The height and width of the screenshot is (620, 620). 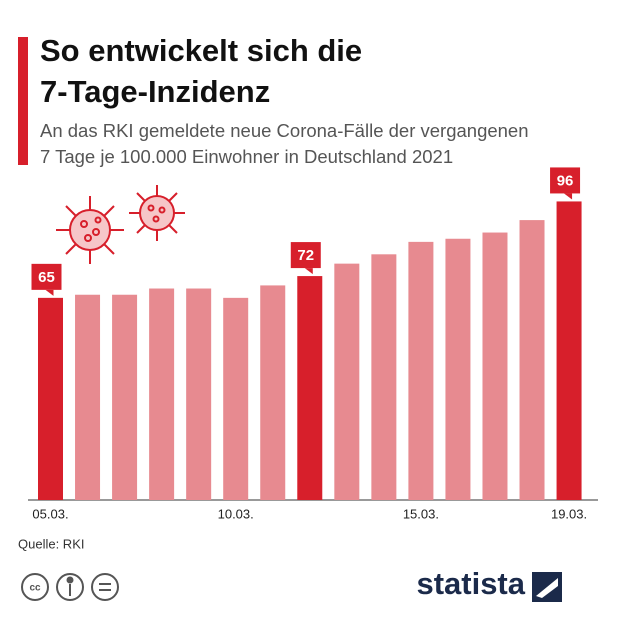 I want to click on value-label: 72, so click(x=305, y=255).